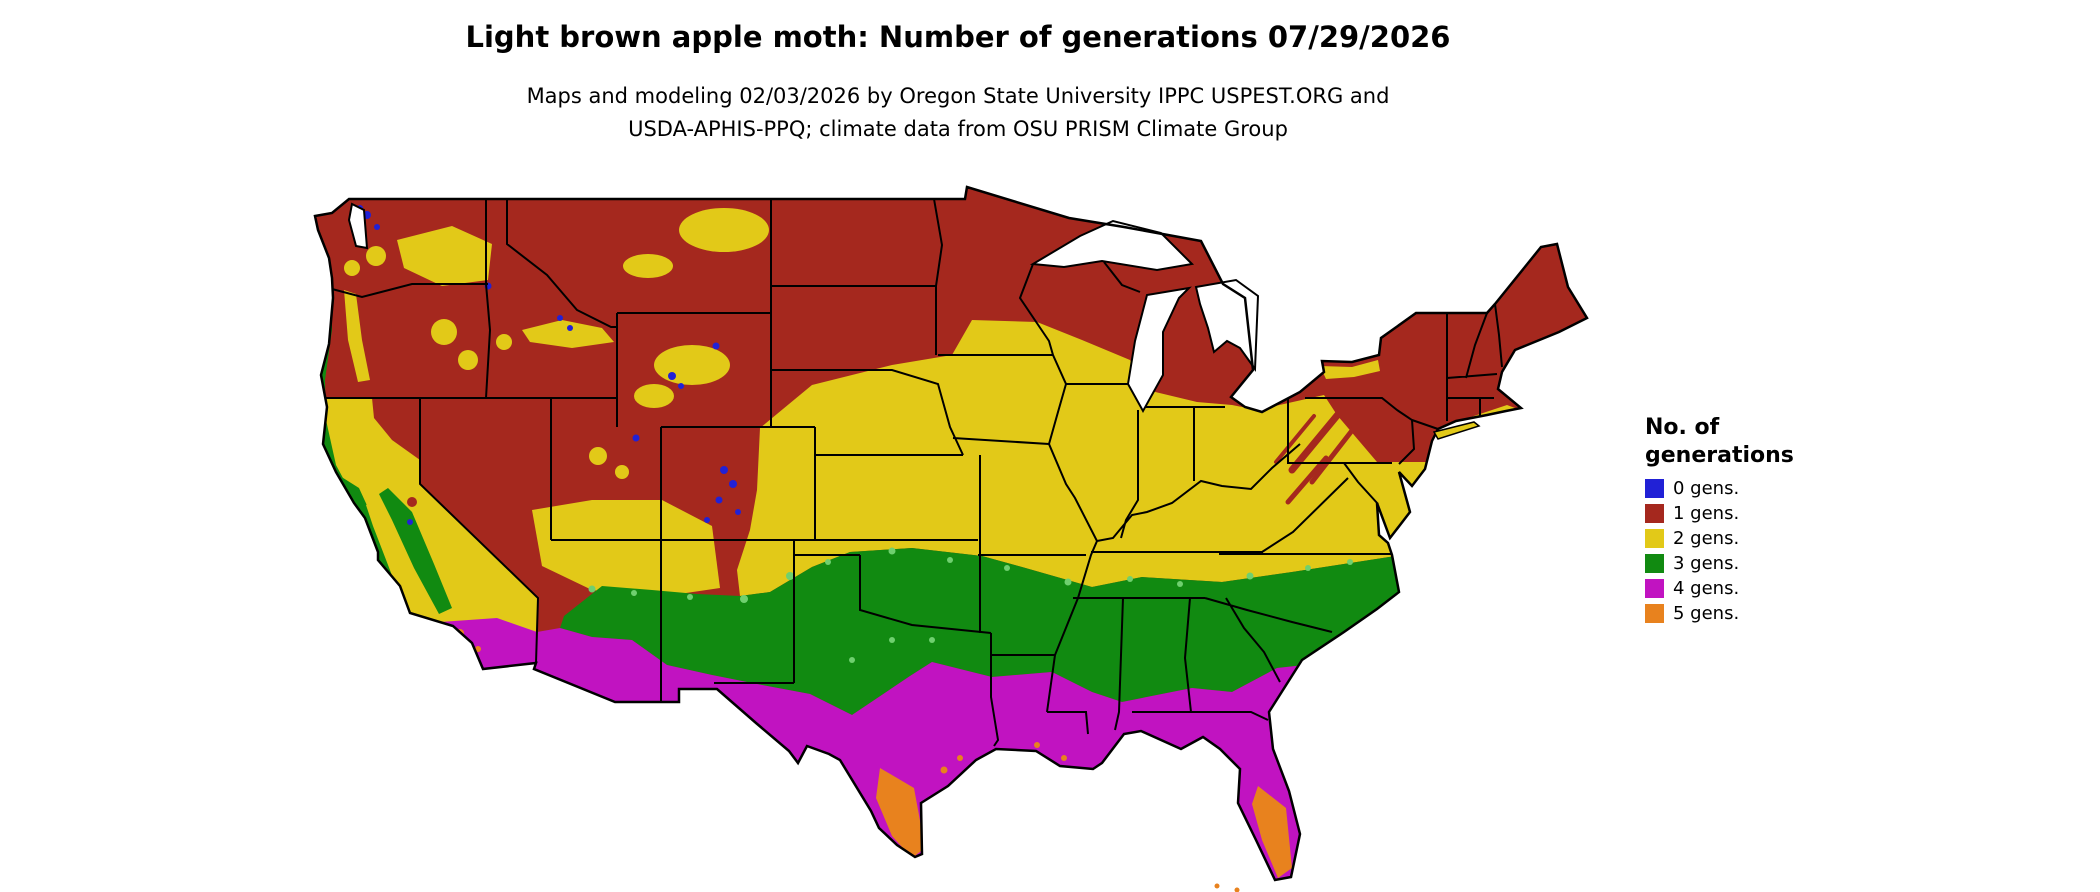 Image resolution: width=2100 pixels, height=892 pixels. I want to click on legend-row-1-gens: 1 gens., so click(1719, 513).